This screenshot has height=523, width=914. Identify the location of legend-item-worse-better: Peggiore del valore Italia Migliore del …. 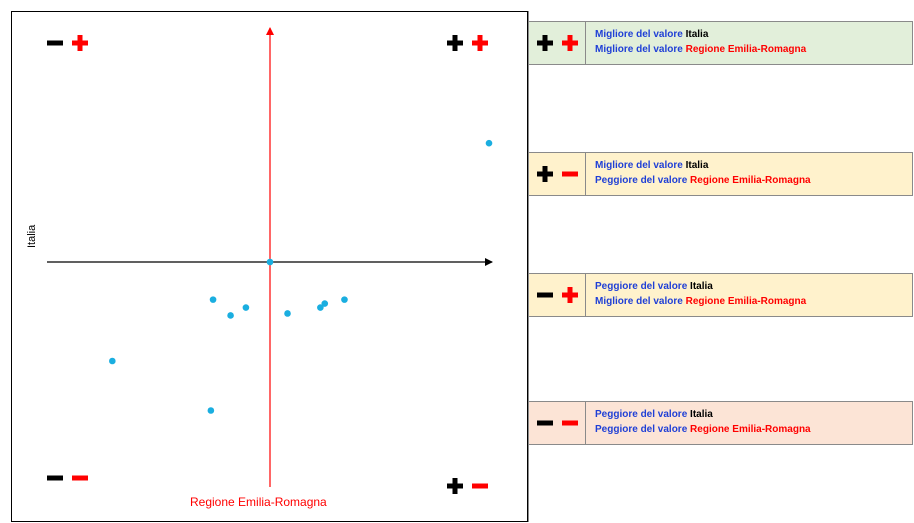
(720, 295).